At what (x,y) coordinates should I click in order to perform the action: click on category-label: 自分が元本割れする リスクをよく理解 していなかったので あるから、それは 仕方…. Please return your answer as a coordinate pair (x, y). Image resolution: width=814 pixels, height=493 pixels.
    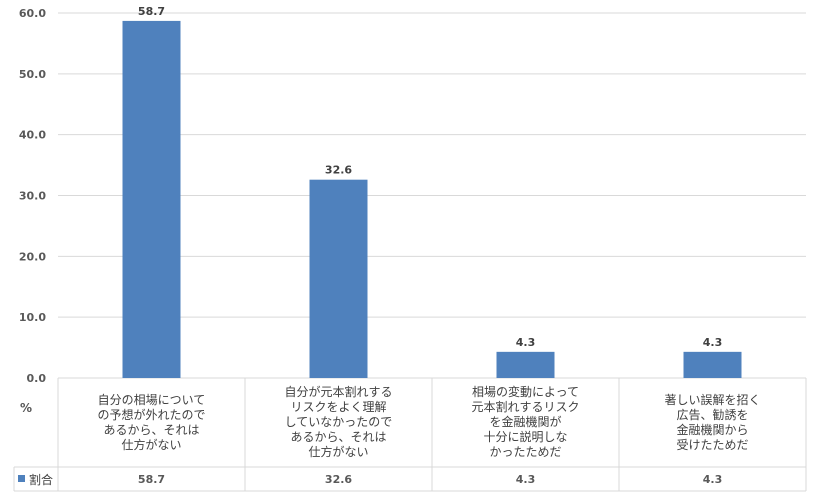
    Looking at the image, I should click on (338, 422).